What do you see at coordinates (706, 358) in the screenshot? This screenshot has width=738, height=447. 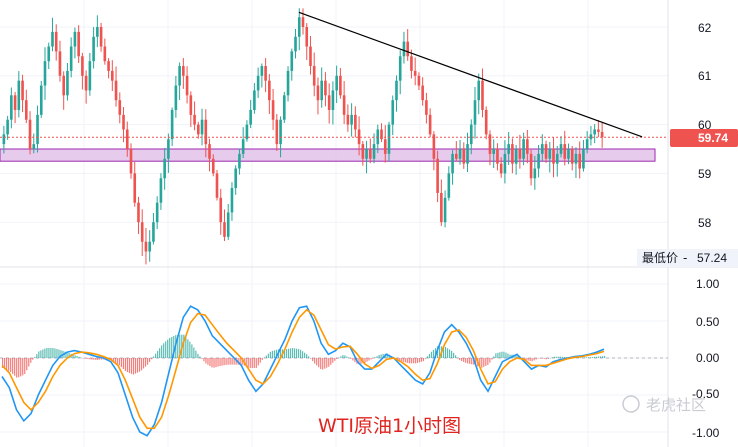 I see `oscillator-axis: 1.00 0.50 0.00 -0.50 -1.00` at bounding box center [706, 358].